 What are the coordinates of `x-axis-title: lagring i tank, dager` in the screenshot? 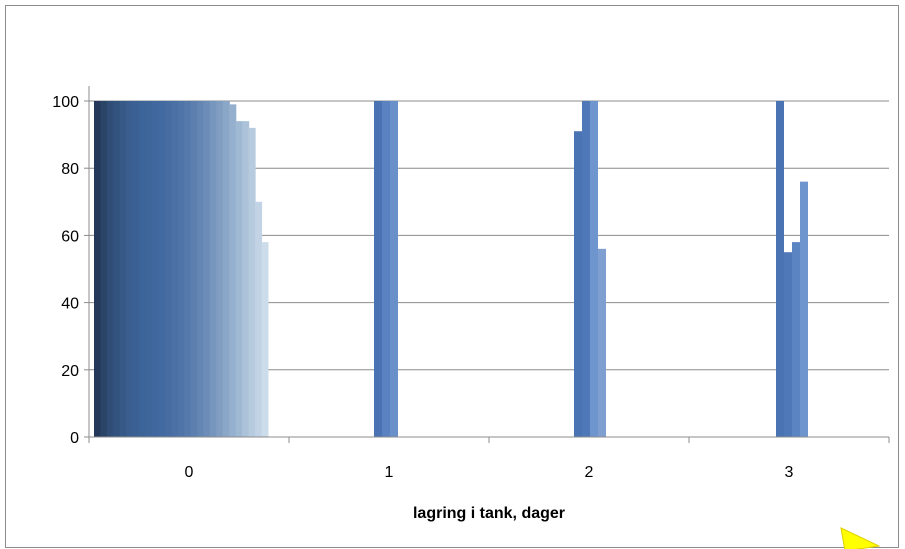 It's located at (489, 513).